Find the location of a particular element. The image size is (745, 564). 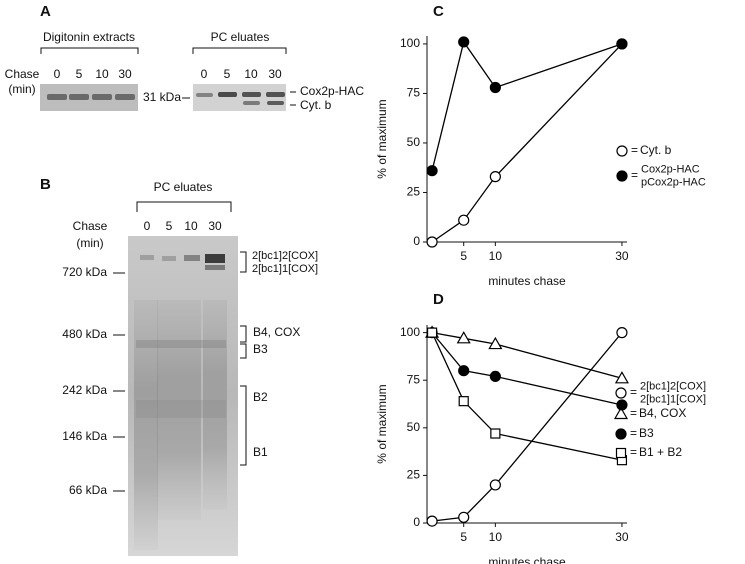

y-tick-label: 100 is located at coordinates (410, 43).